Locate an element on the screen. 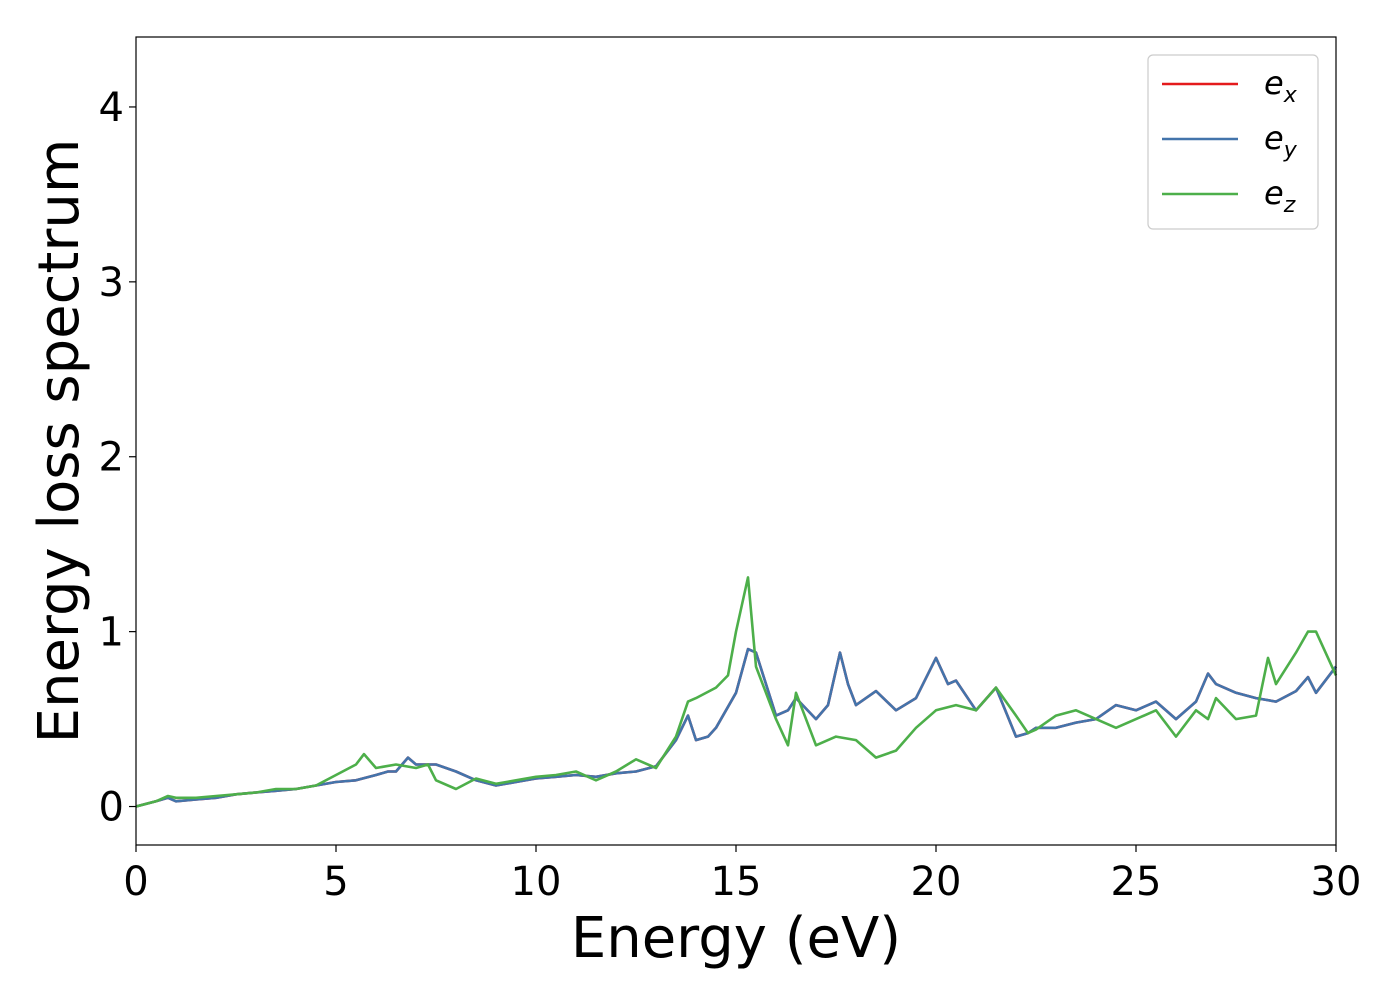 The height and width of the screenshot is (1000, 1400). y-tick-label: 1 is located at coordinates (111, 633).